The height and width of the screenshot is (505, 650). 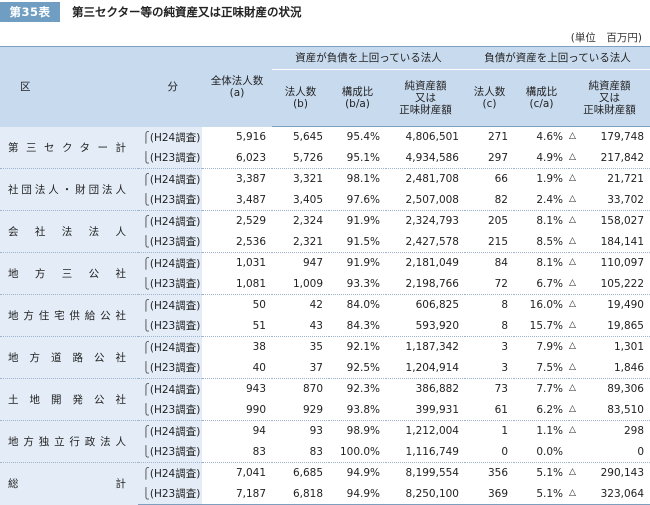 I want to click on cell-c-count: 0, so click(x=504, y=451).